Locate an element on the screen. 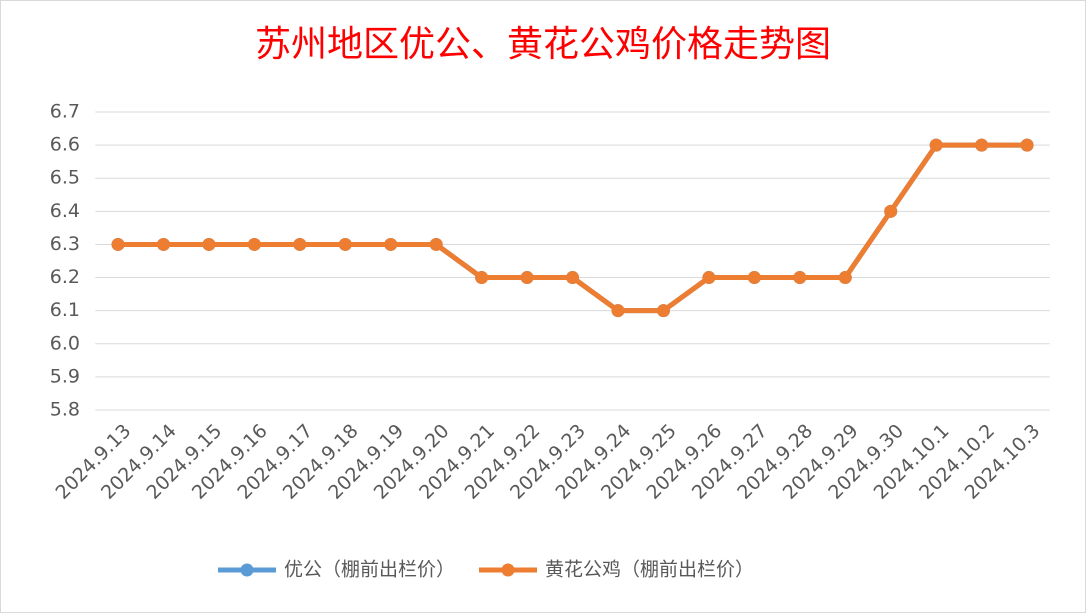 This screenshot has height=613, width=1086. y-tick-label: 6.3 is located at coordinates (65, 244).